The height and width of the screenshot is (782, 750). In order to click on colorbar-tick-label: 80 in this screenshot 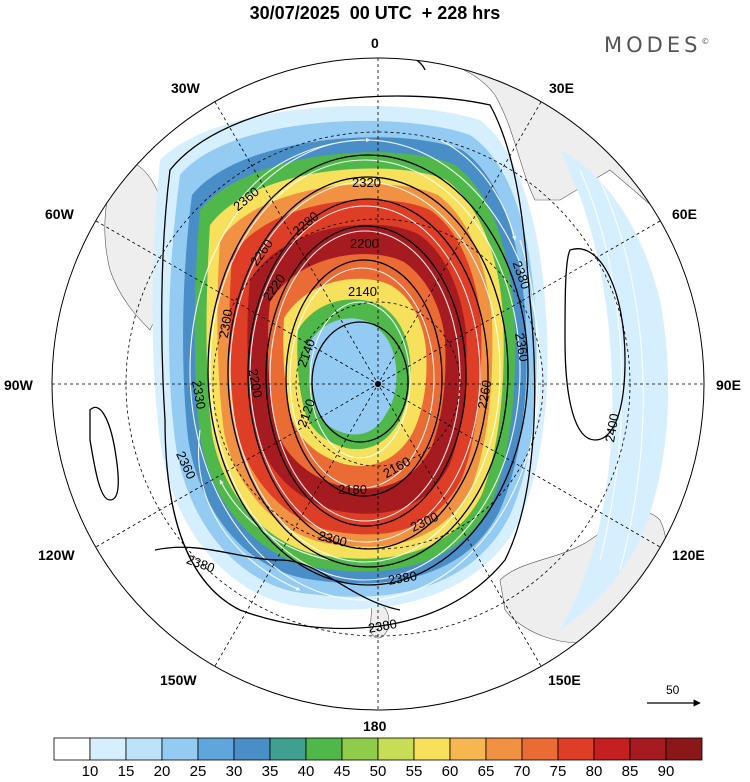, I will do `click(594, 771)`.